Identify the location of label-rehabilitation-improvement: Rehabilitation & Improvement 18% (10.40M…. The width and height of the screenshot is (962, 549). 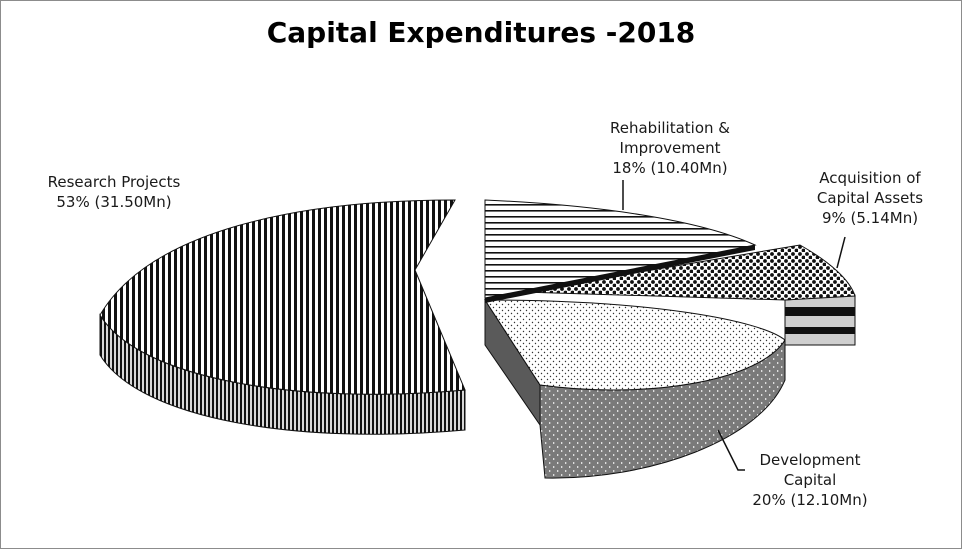
(670, 148).